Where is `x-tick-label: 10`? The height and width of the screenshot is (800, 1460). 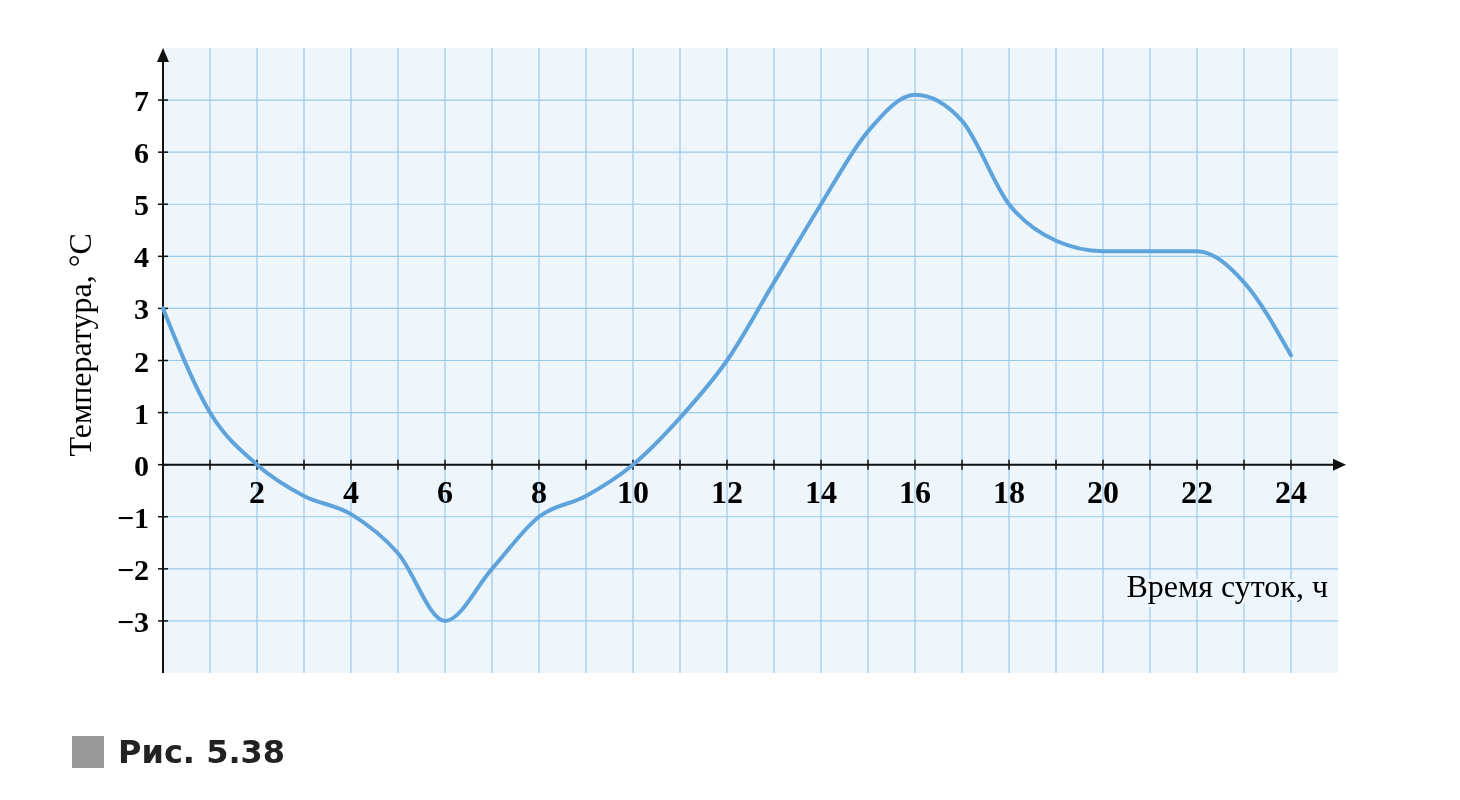
x-tick-label: 10 is located at coordinates (633, 491).